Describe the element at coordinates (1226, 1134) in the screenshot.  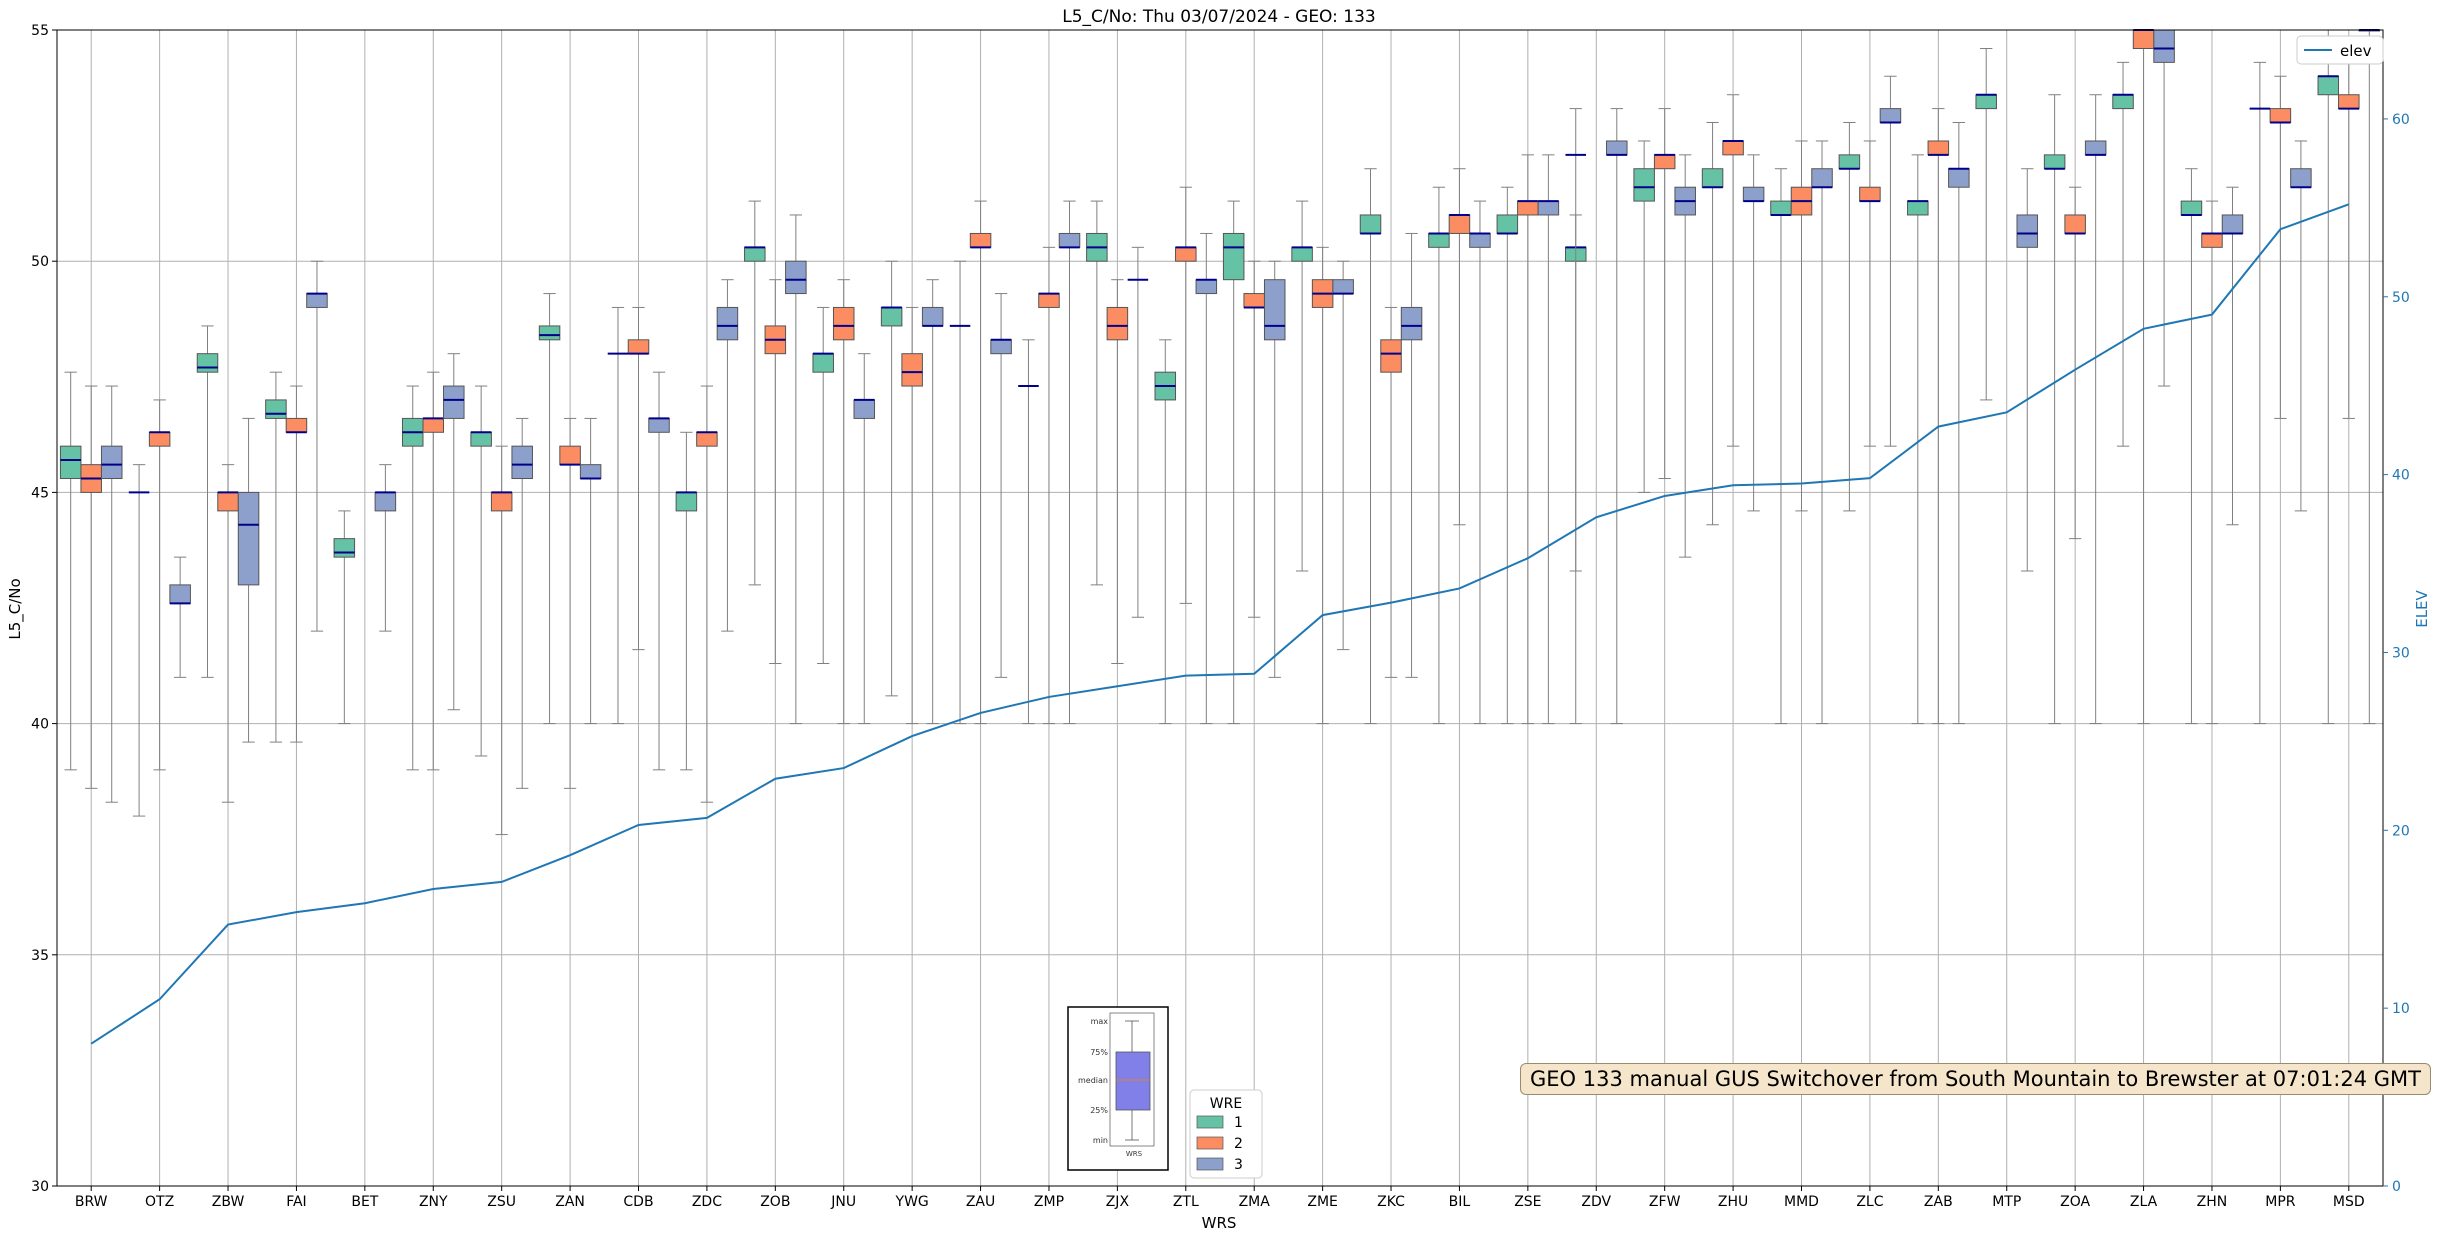
I see `wre-legend-frame` at that location.